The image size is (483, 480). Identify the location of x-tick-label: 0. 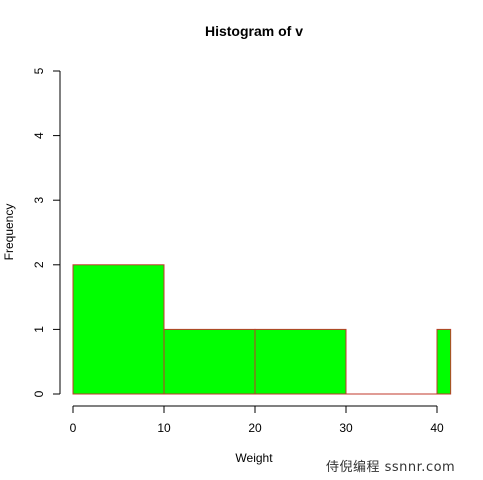
(73, 428).